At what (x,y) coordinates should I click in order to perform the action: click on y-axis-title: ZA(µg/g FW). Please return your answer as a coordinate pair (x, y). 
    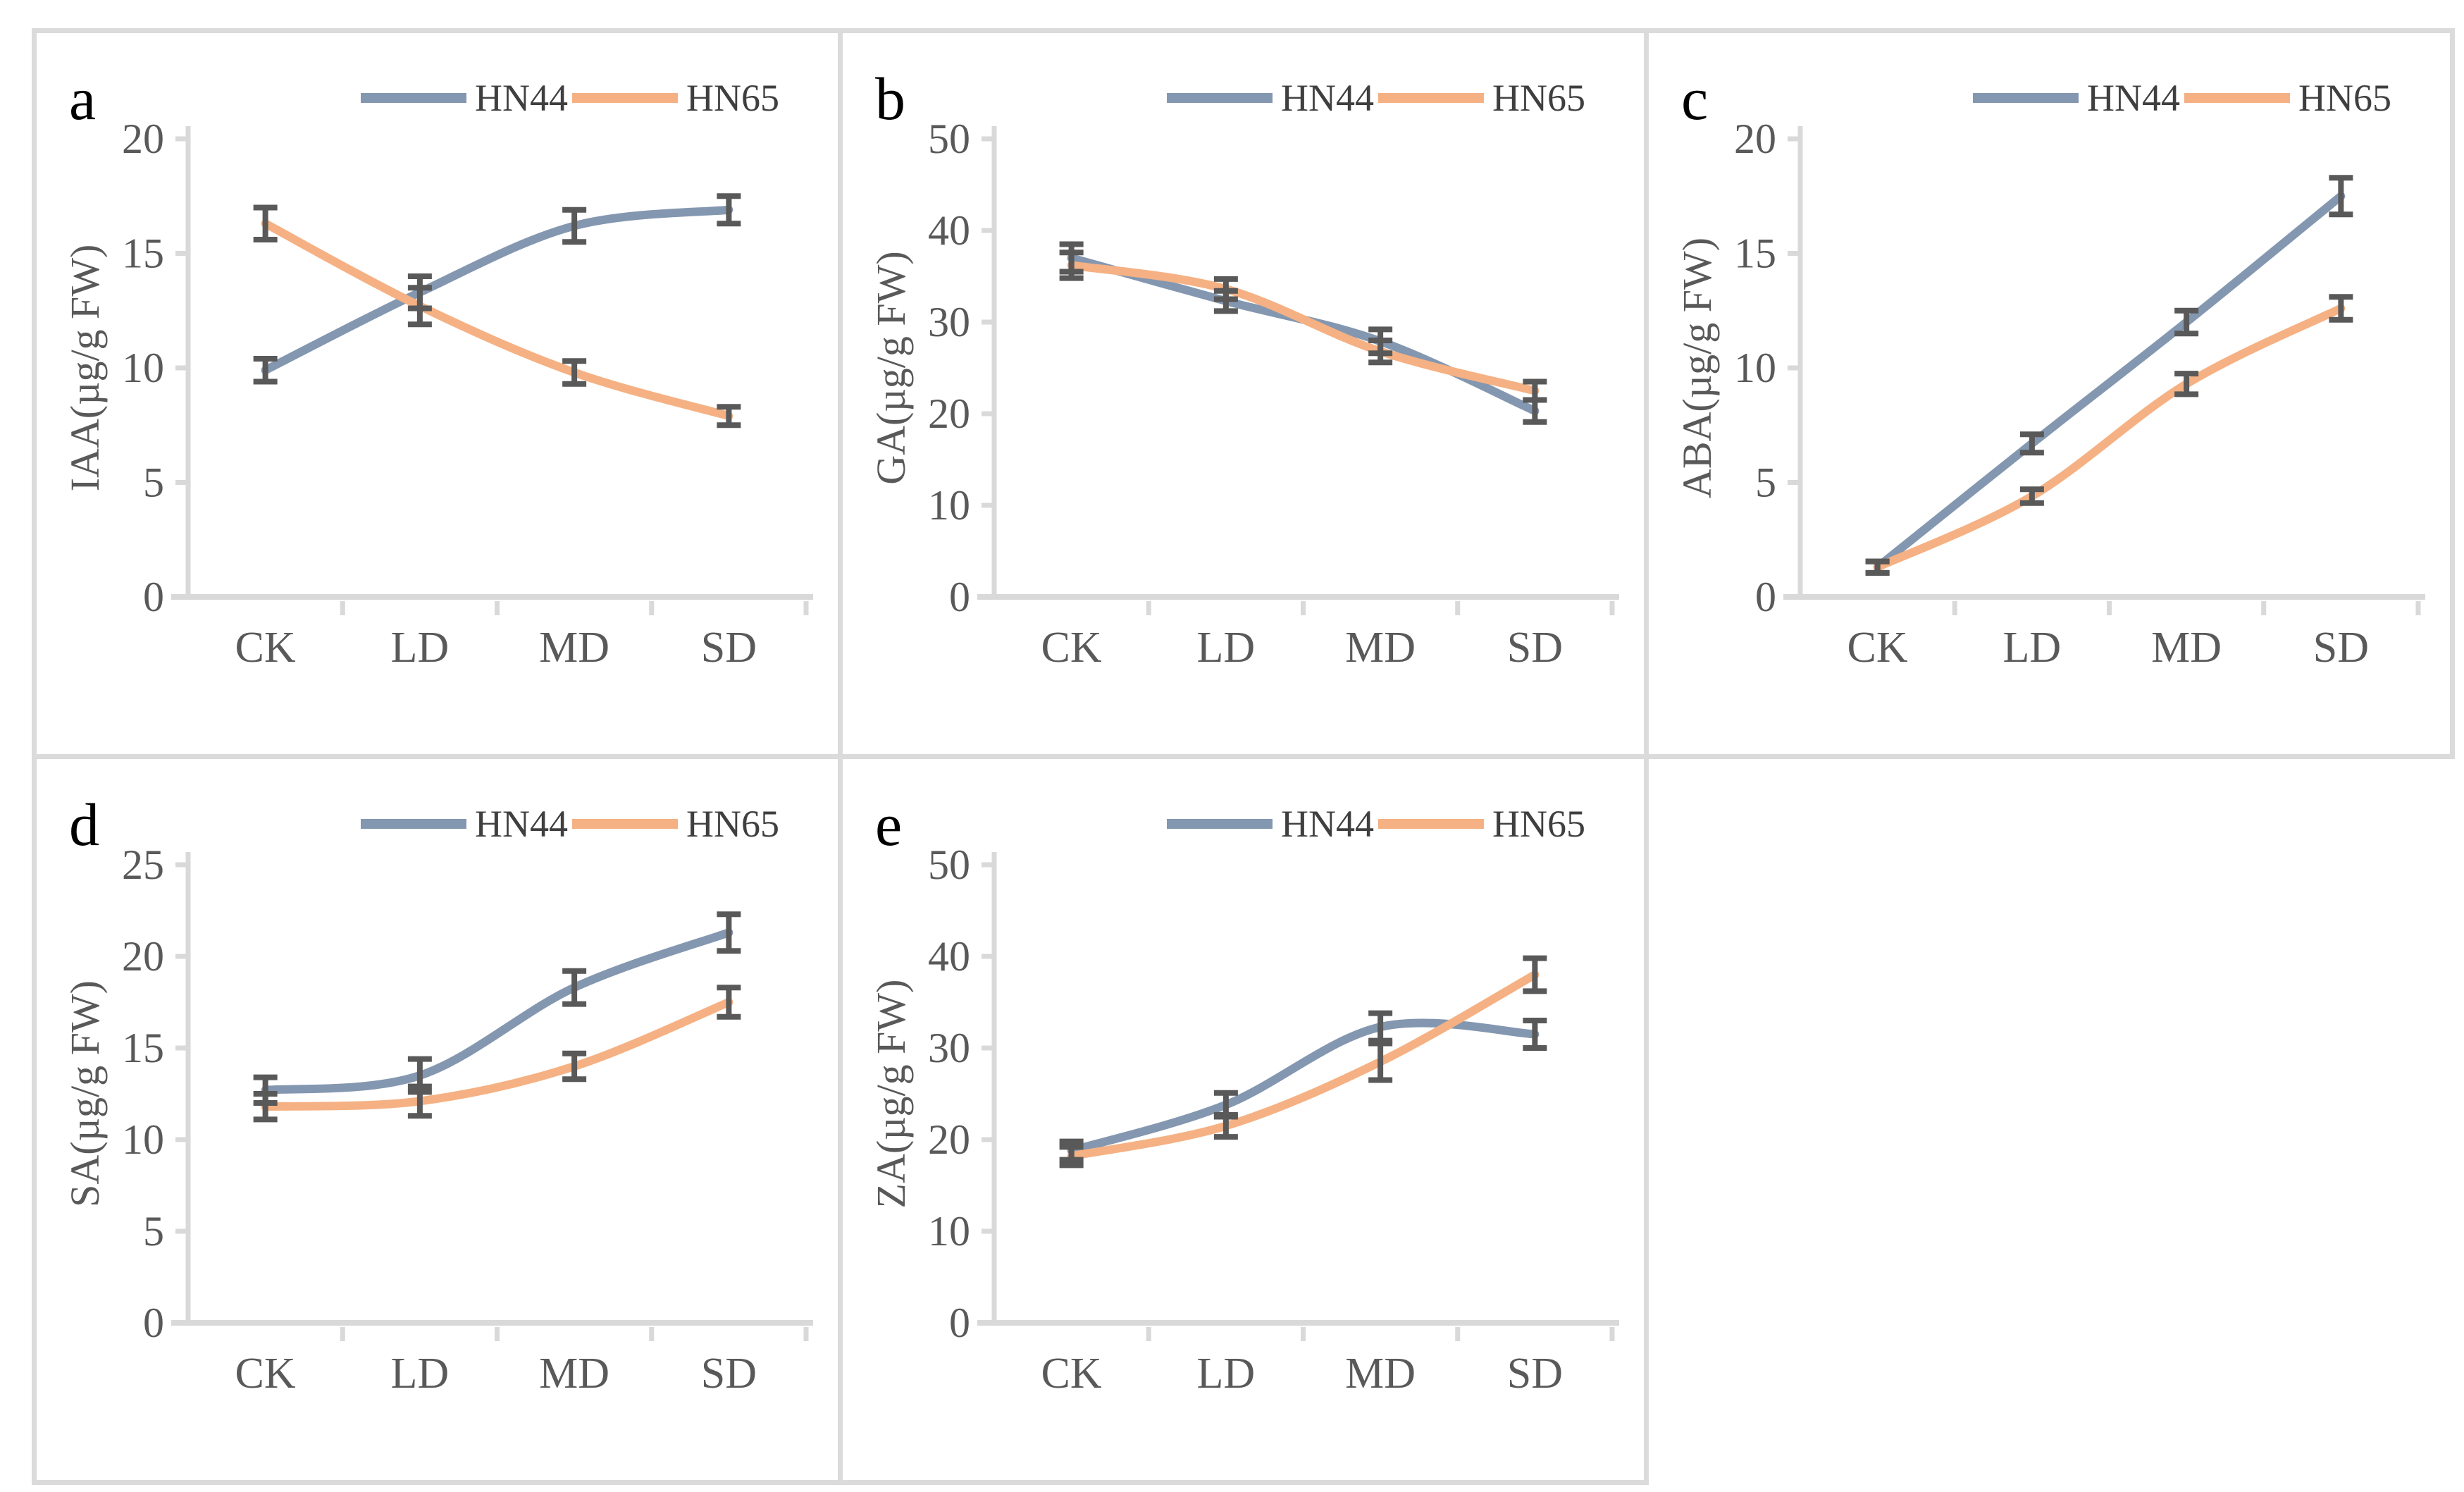
    Looking at the image, I should click on (891, 1094).